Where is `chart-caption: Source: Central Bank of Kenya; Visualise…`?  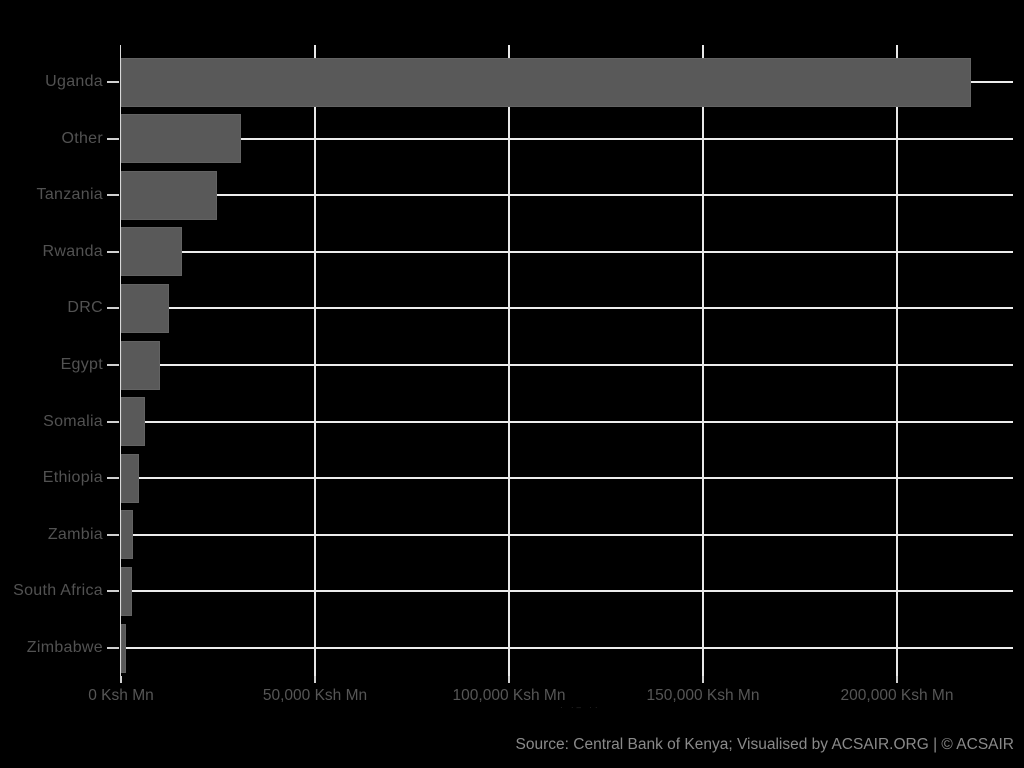
chart-caption: Source: Central Bank of Kenya; Visualise… is located at coordinates (764, 744).